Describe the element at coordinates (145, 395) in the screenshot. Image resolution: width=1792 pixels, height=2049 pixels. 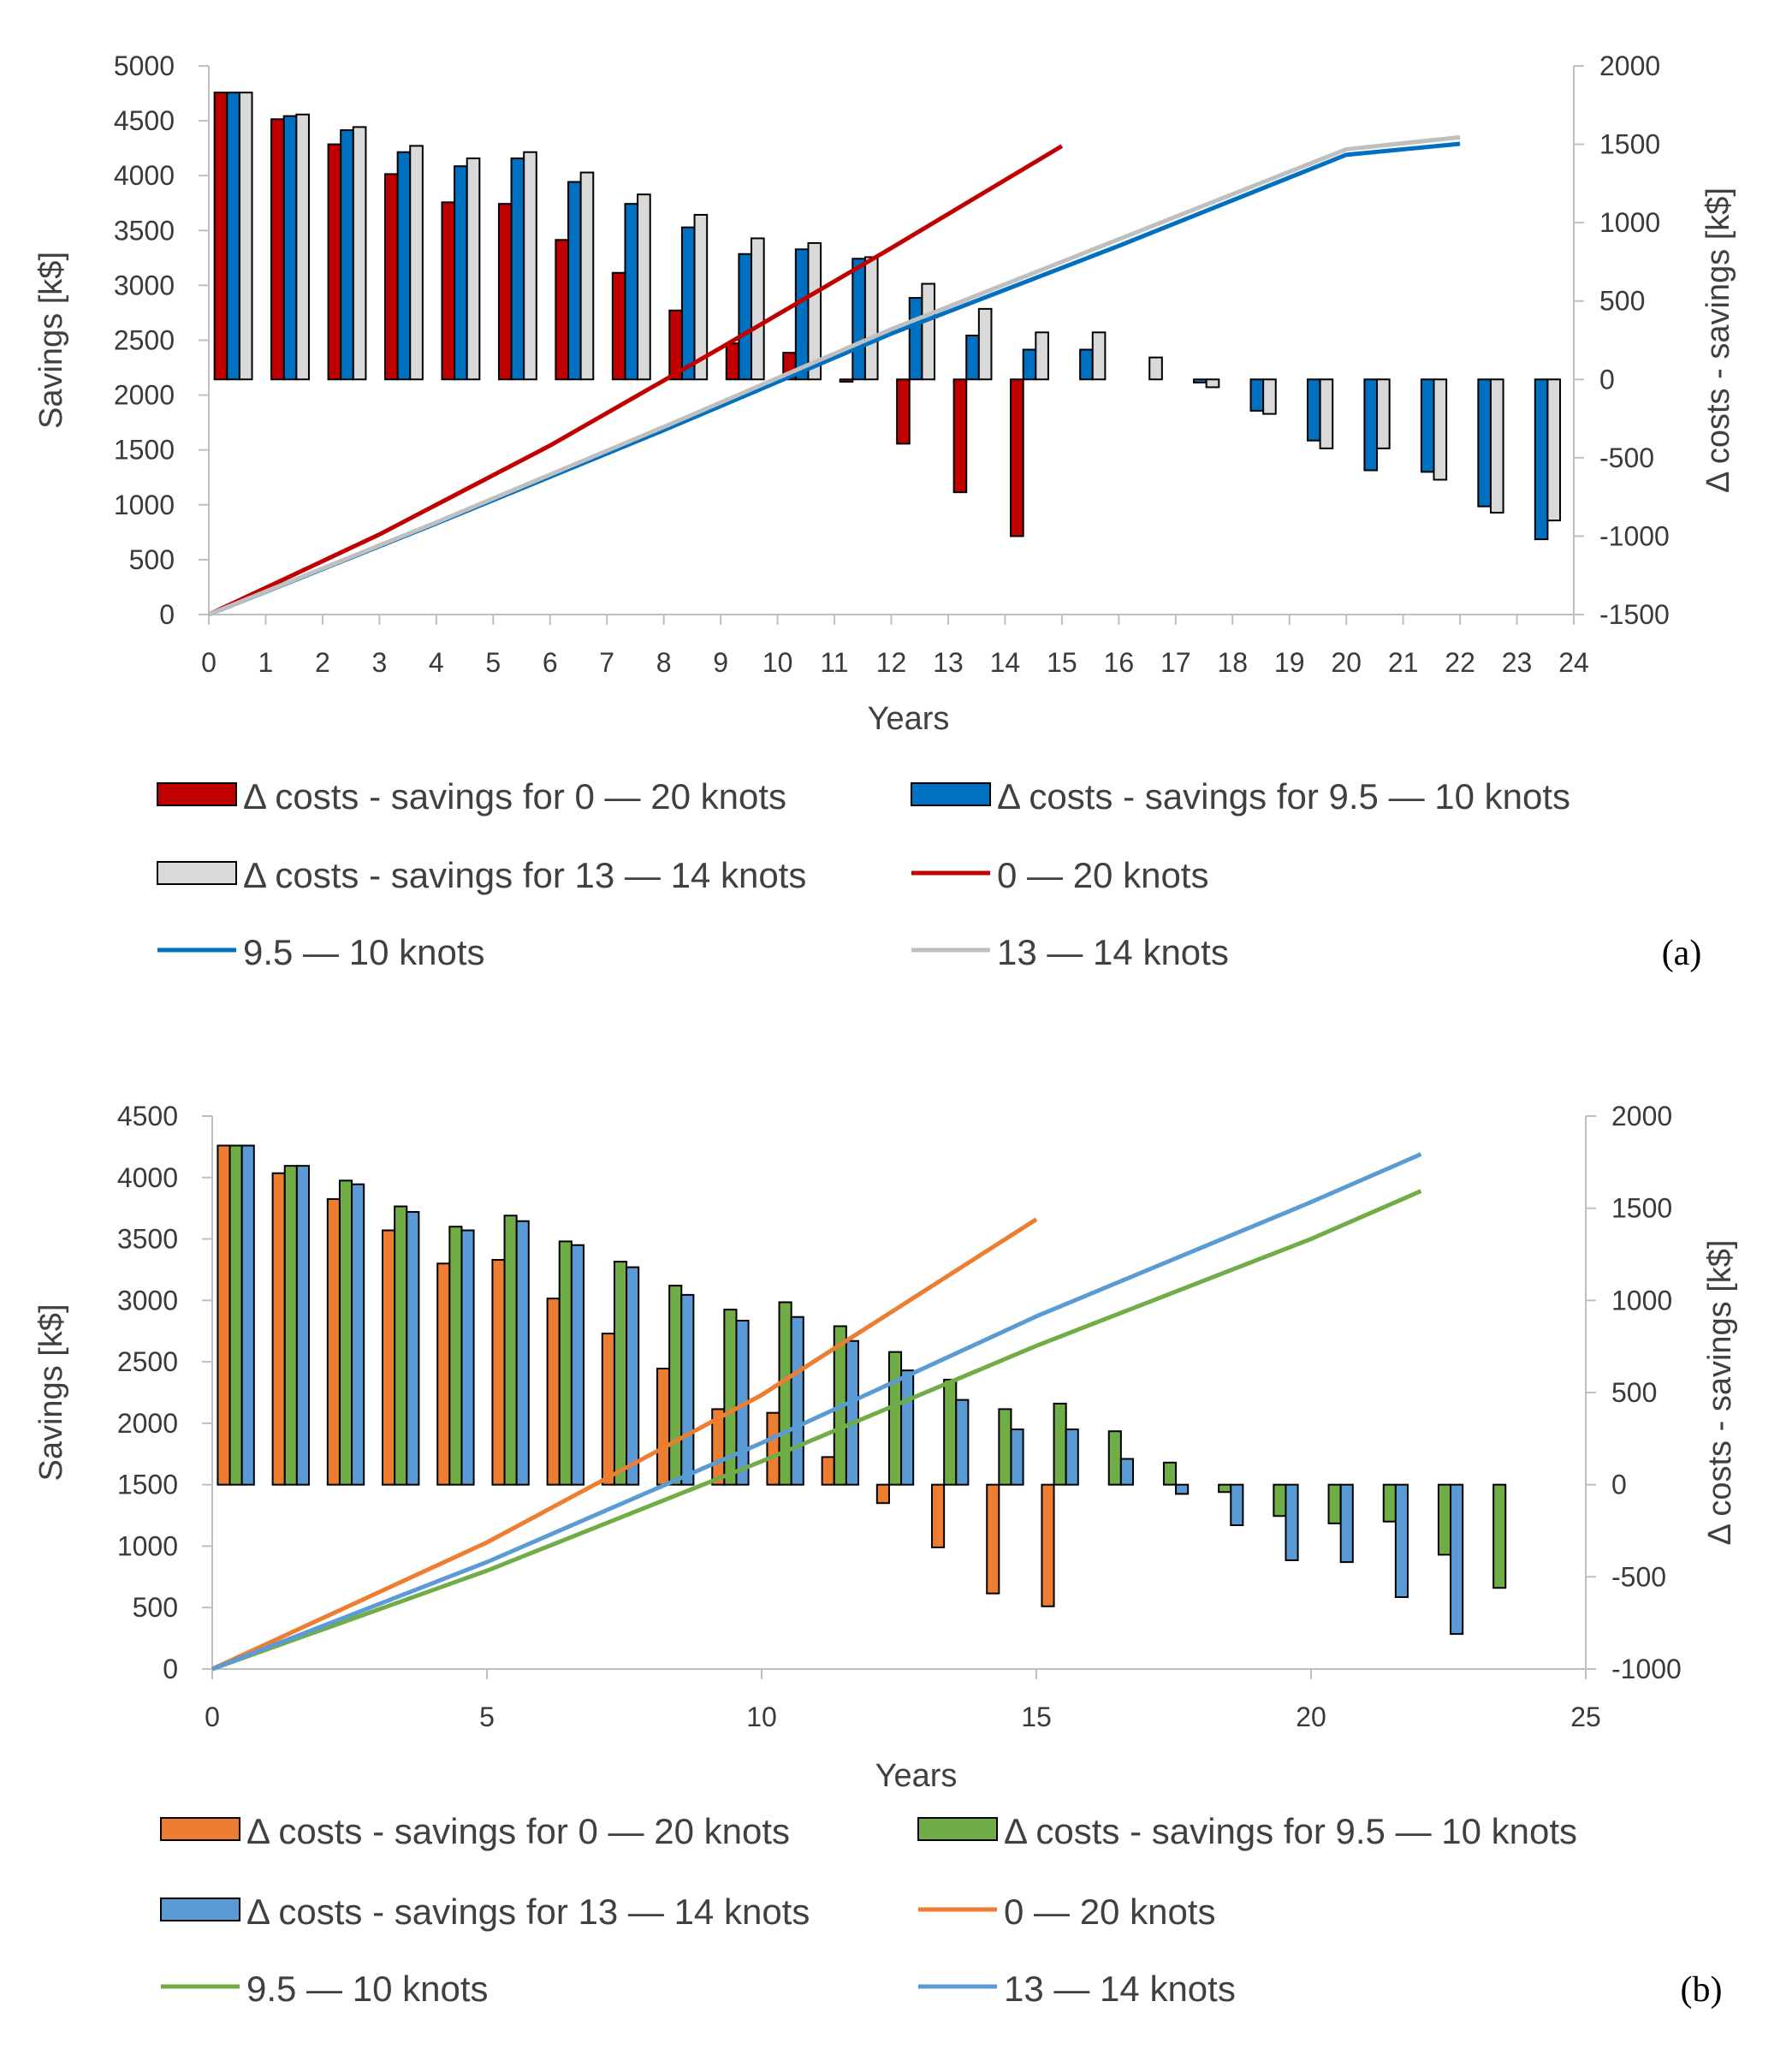
I see `y-left-tick-label: 2000` at that location.